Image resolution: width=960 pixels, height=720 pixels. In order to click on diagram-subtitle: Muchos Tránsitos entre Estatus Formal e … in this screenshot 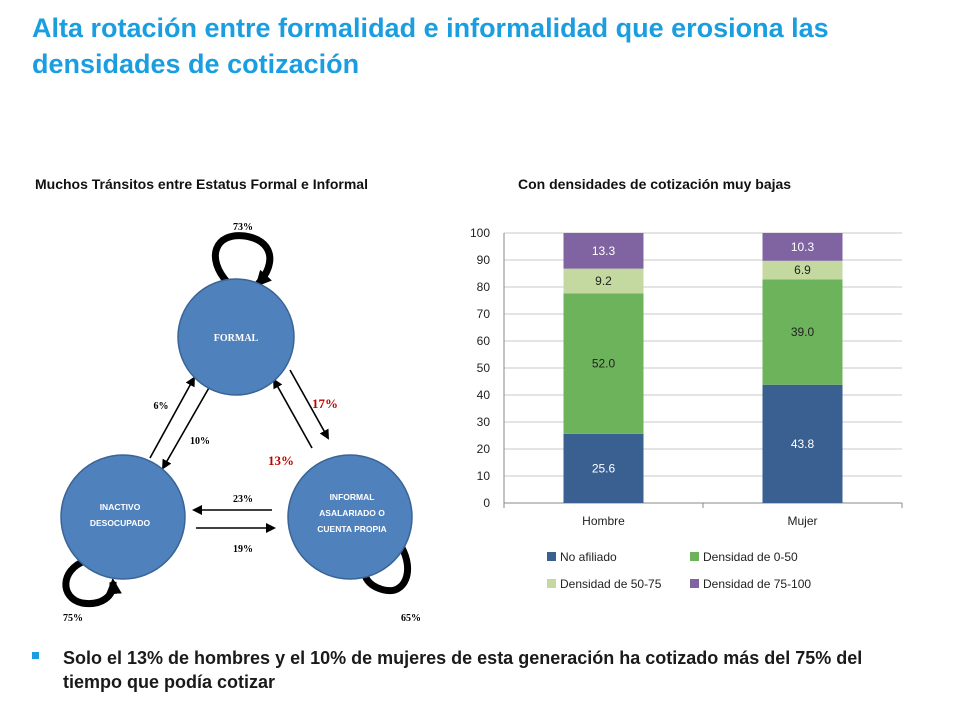, I will do `click(201, 184)`.